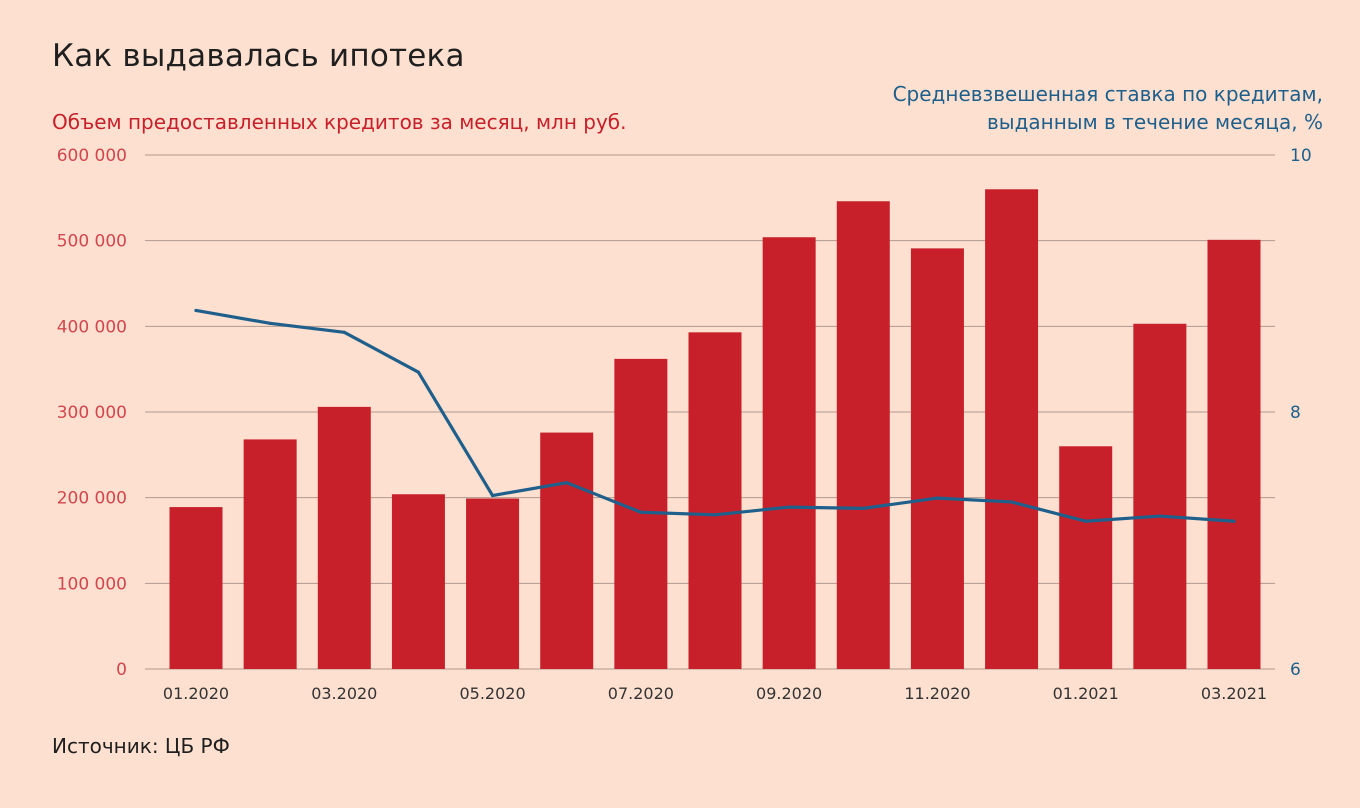 This screenshot has width=1360, height=808. Describe the element at coordinates (1234, 693) in the screenshot. I see `x-tick-label: 03.2021` at that location.